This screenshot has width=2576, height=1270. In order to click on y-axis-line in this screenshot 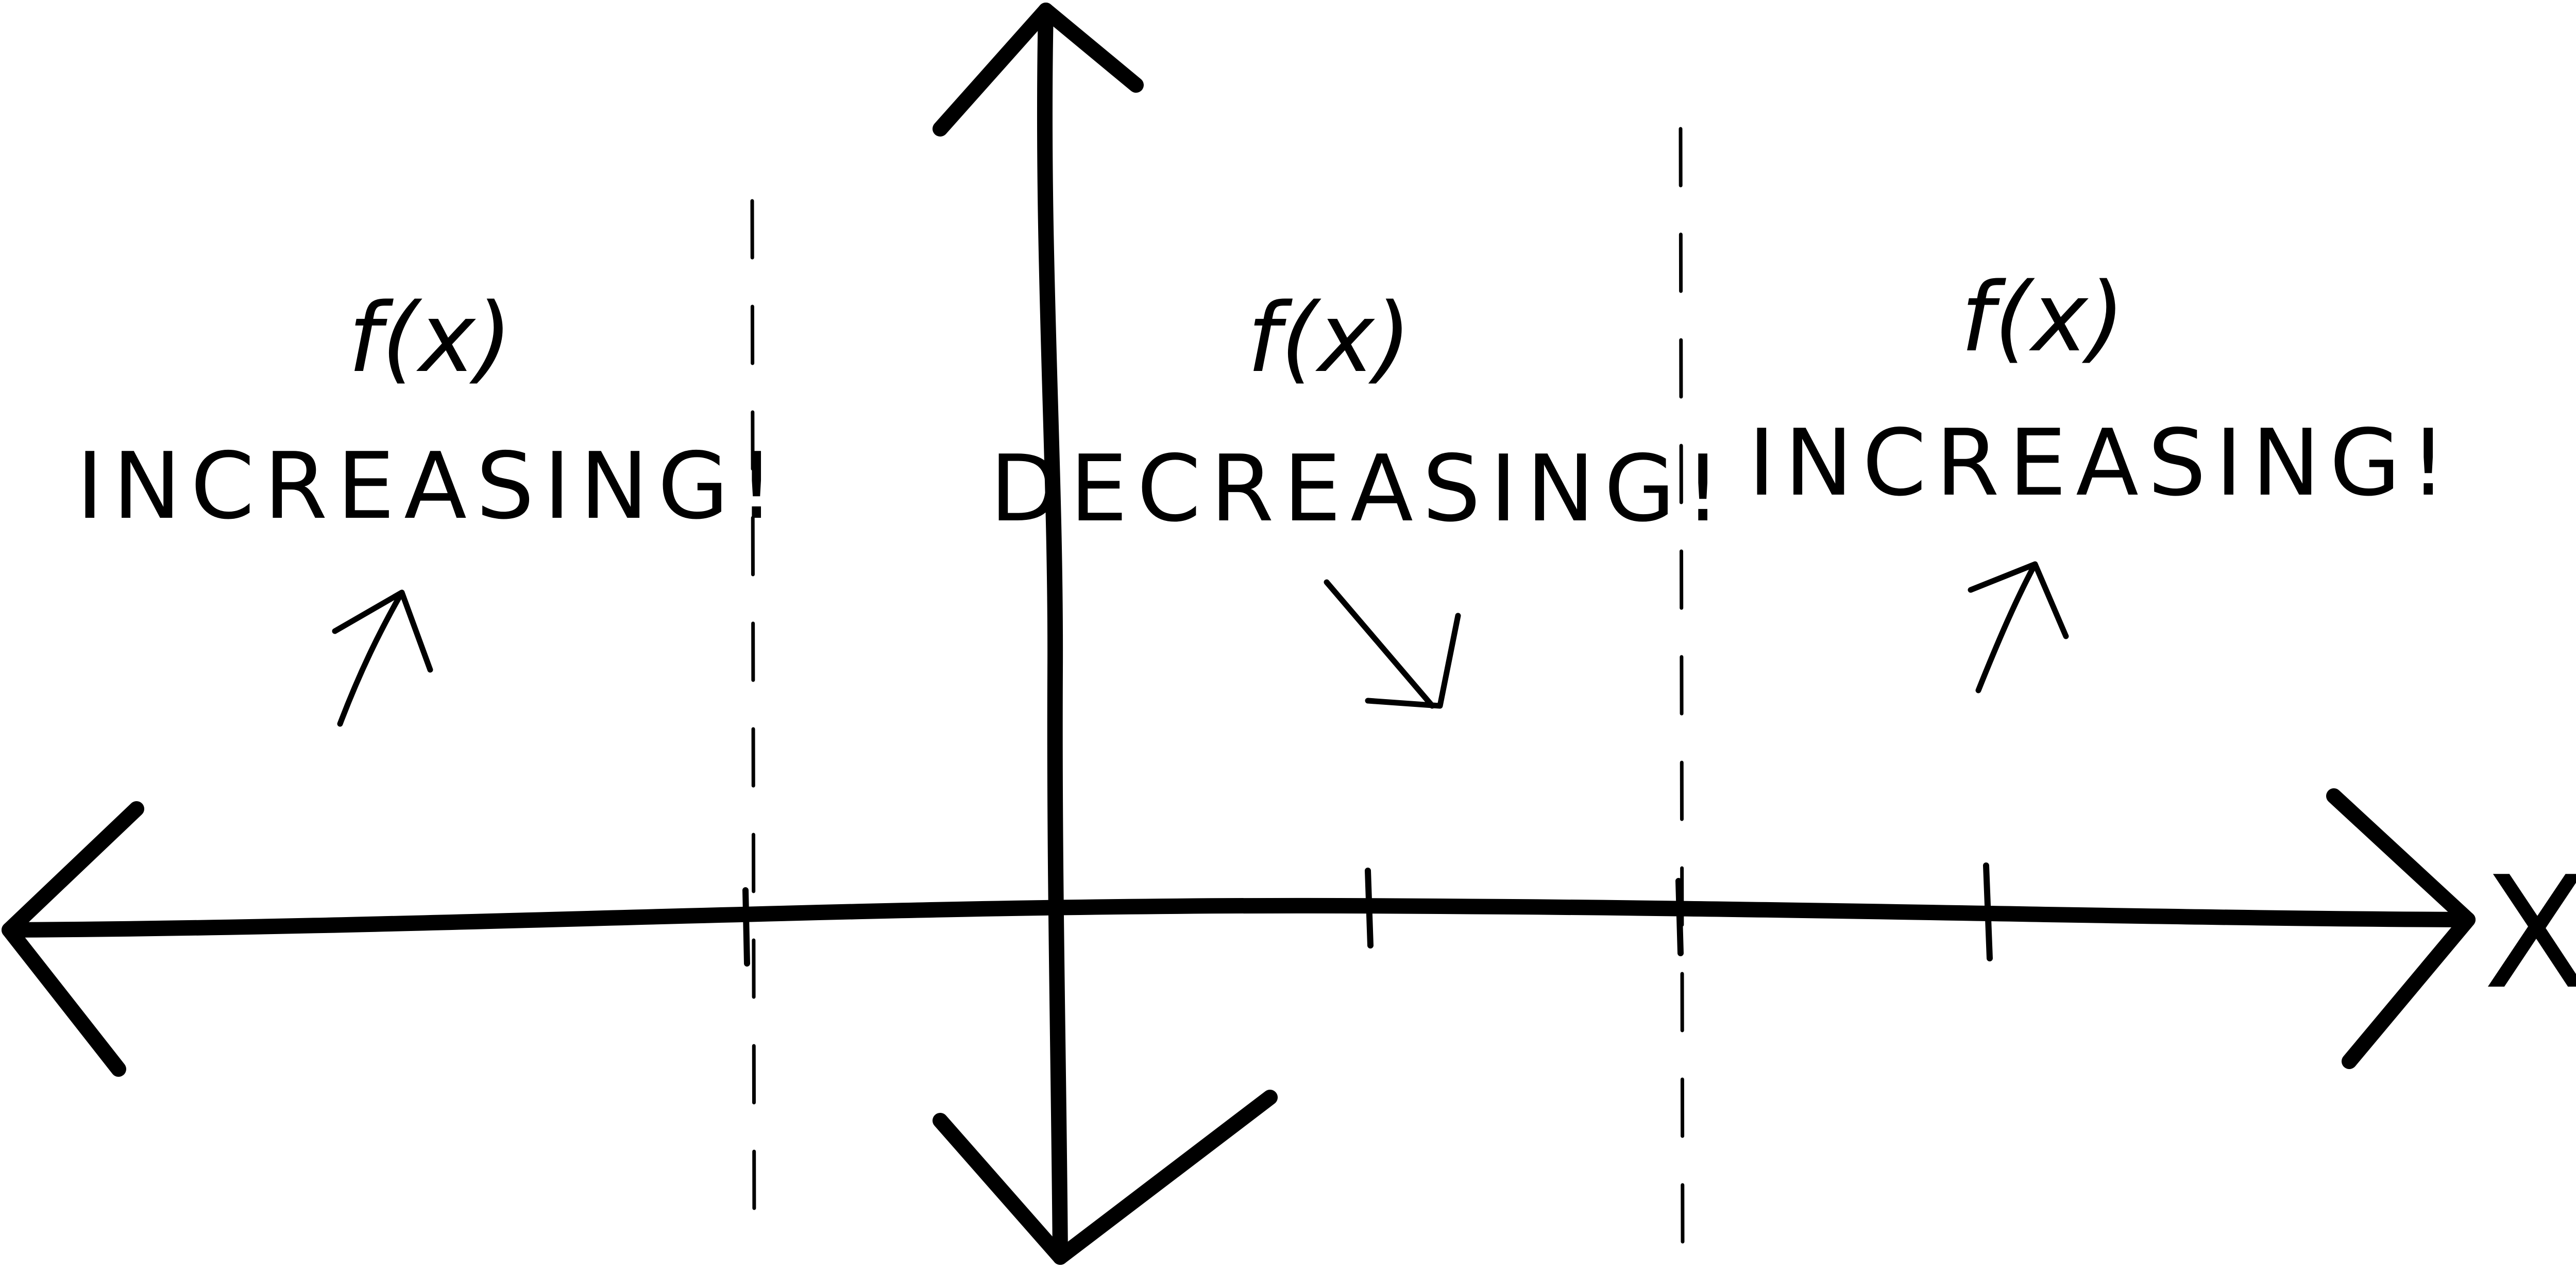, I will do `click(1052, 634)`.